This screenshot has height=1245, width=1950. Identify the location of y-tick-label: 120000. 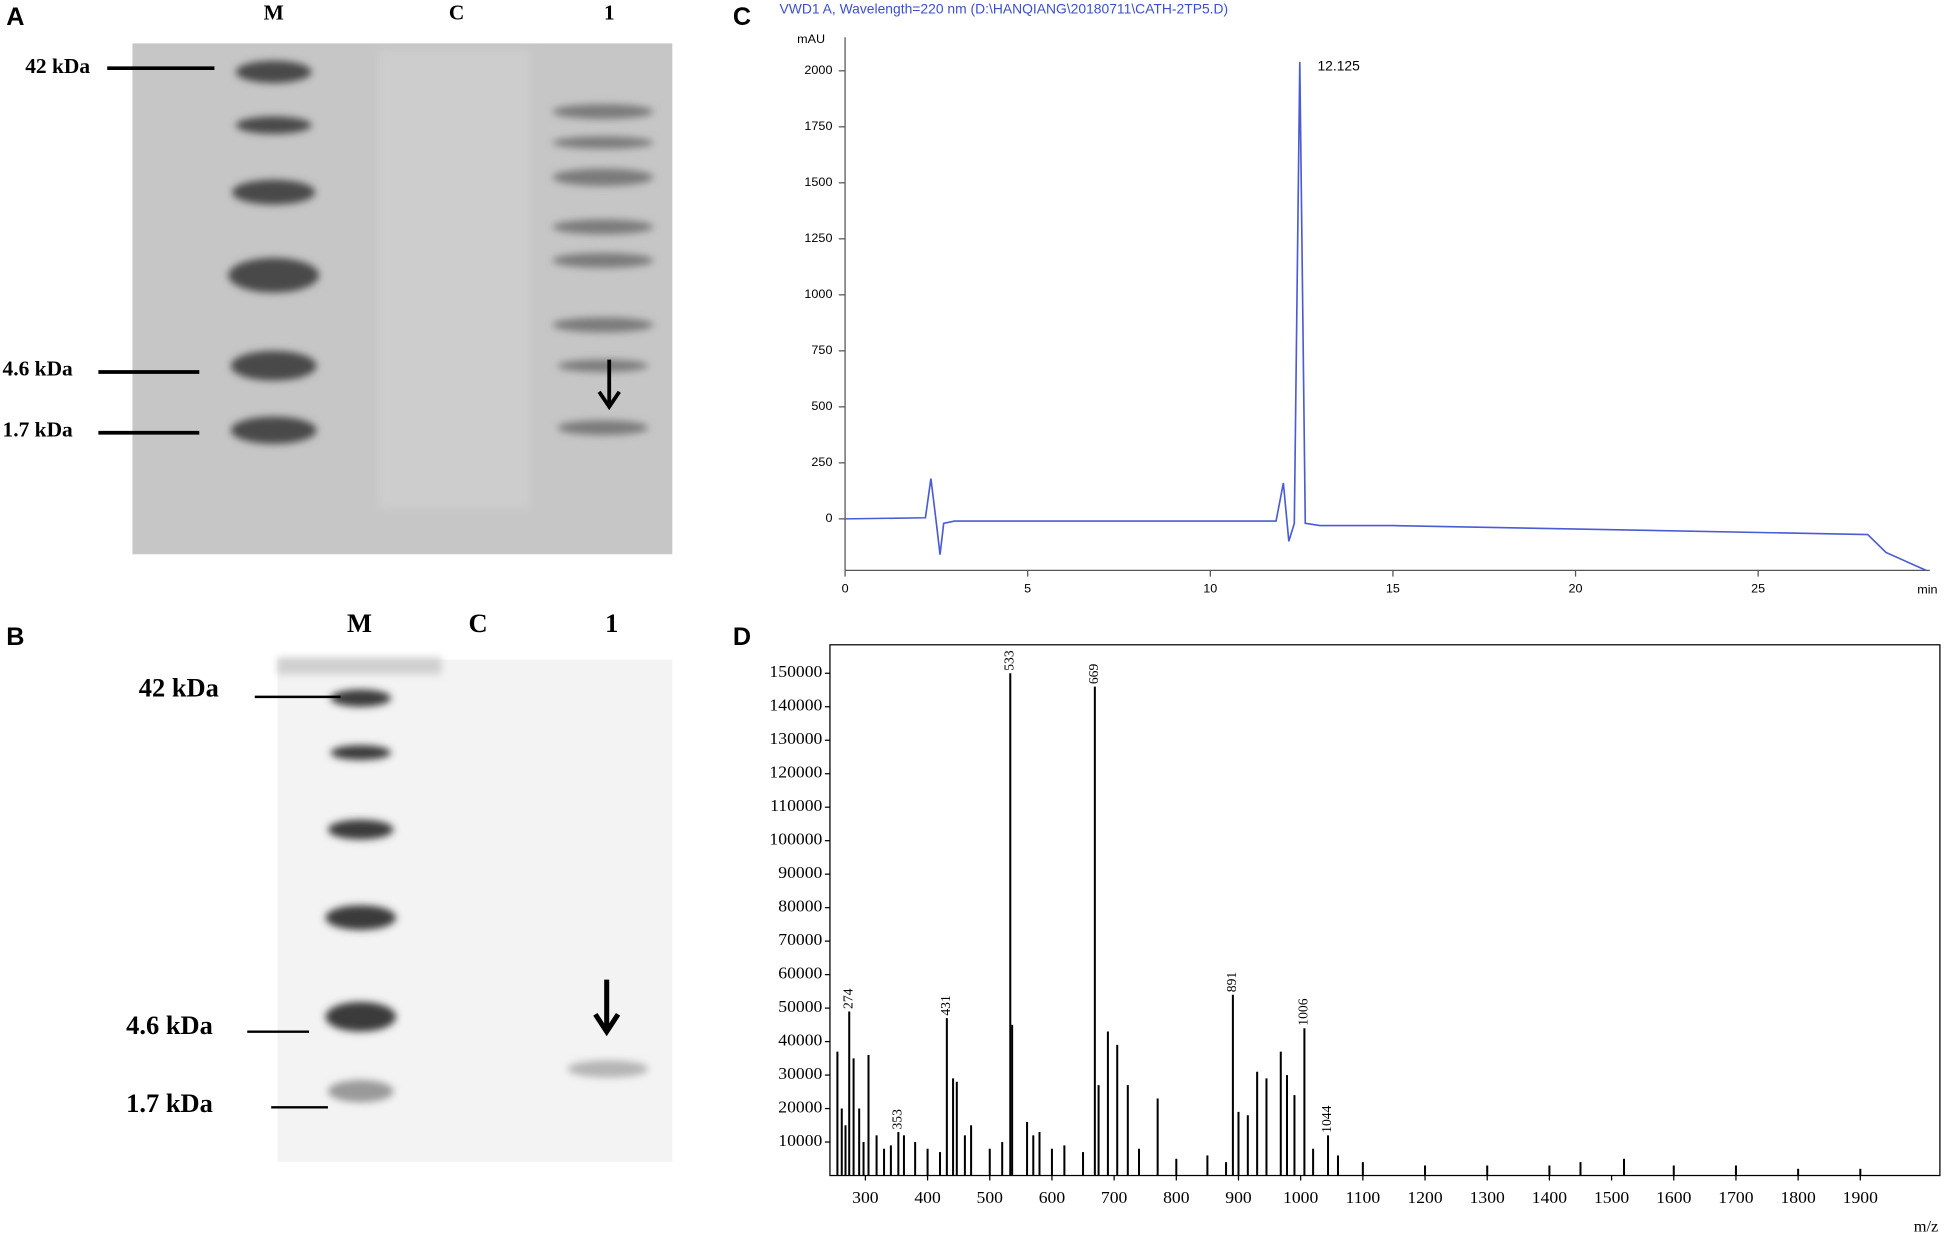
(795, 772).